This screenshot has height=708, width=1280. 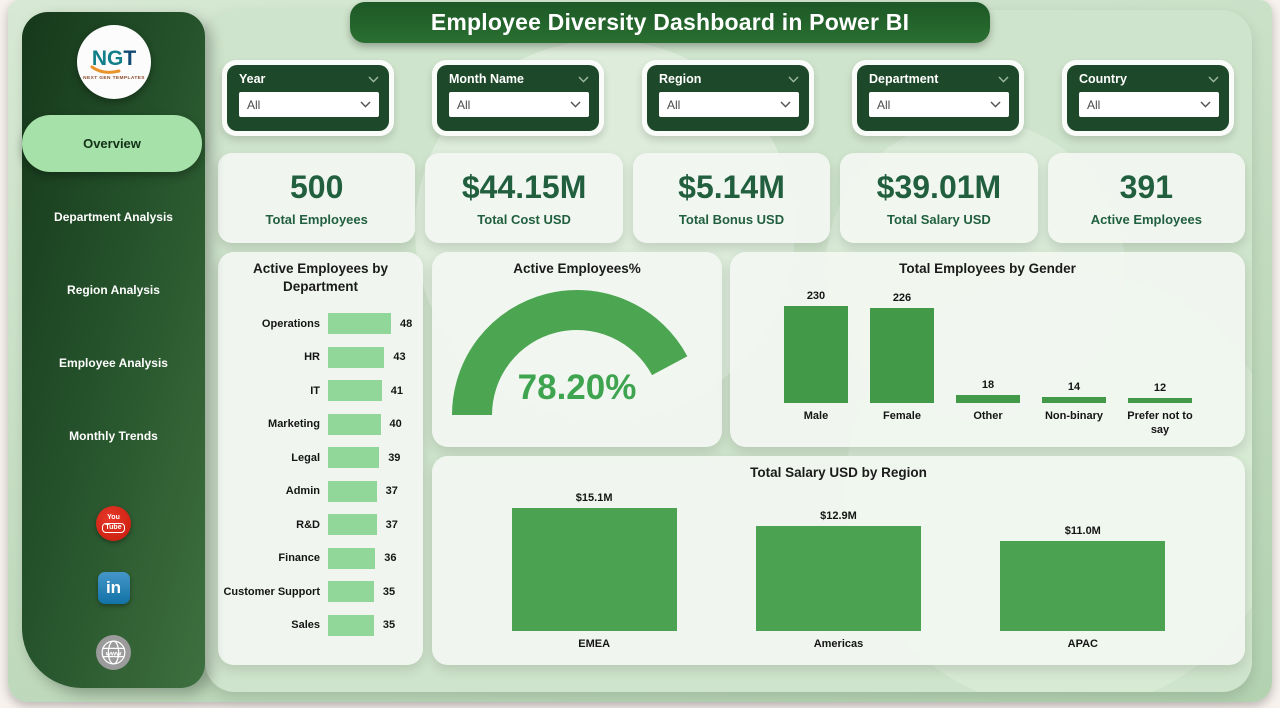 I want to click on slicer-country: Country All, so click(x=1148, y=98).